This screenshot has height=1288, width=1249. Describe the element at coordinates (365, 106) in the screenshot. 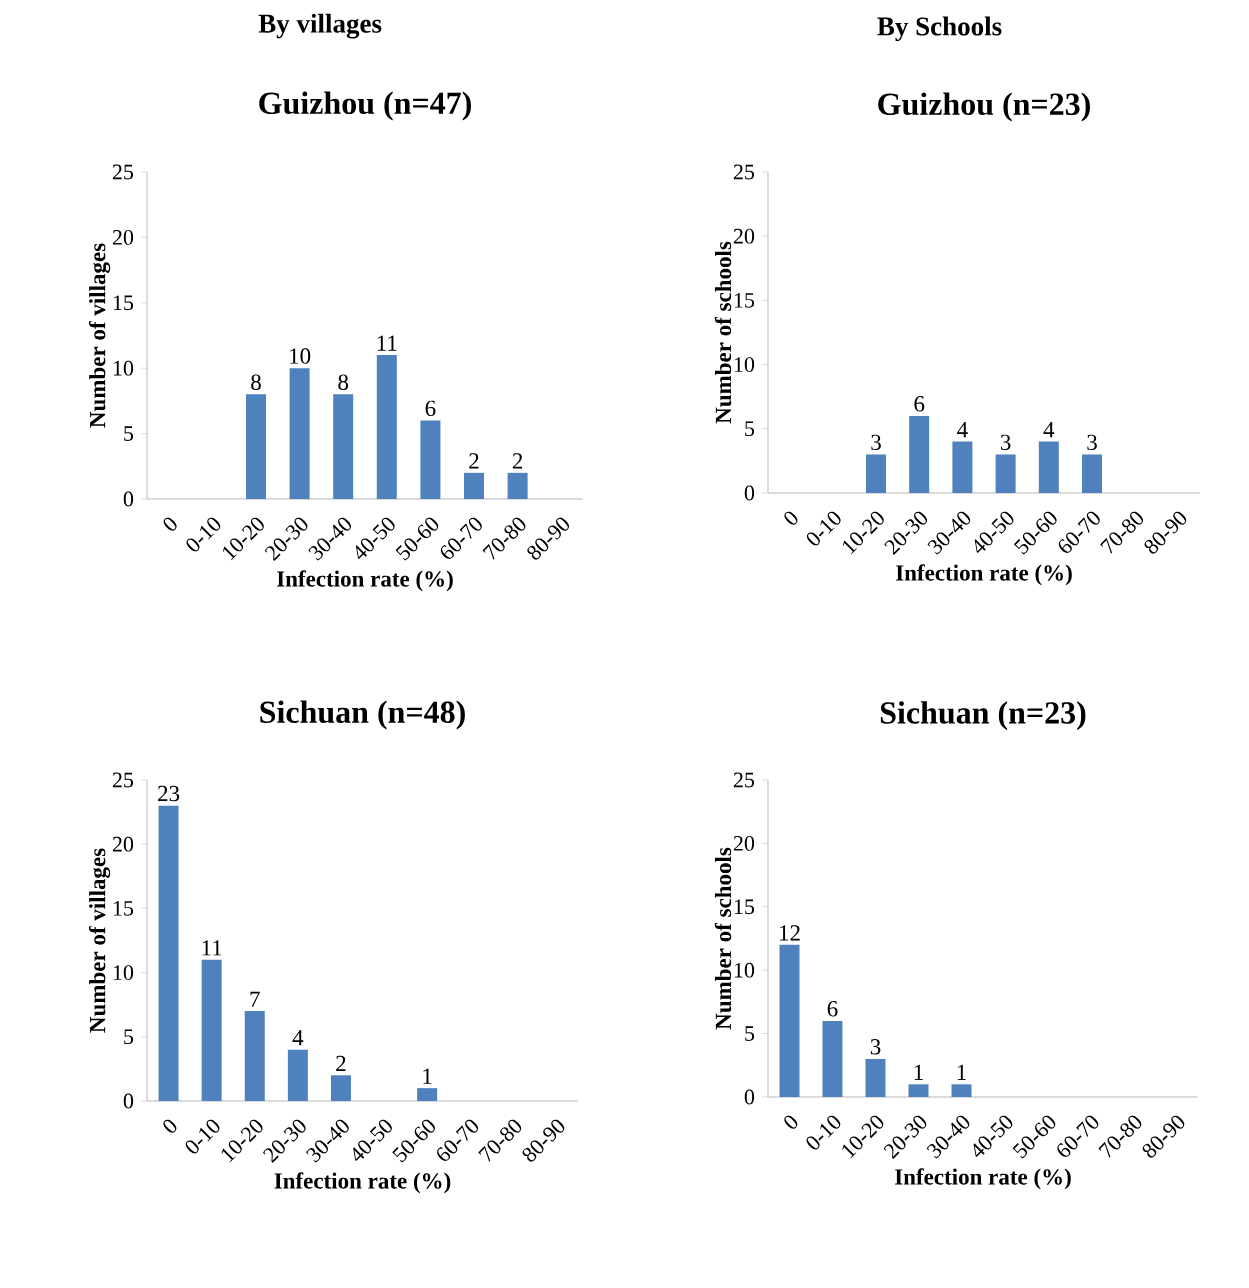

I see `chart-title: Guizhou (n=47)` at that location.